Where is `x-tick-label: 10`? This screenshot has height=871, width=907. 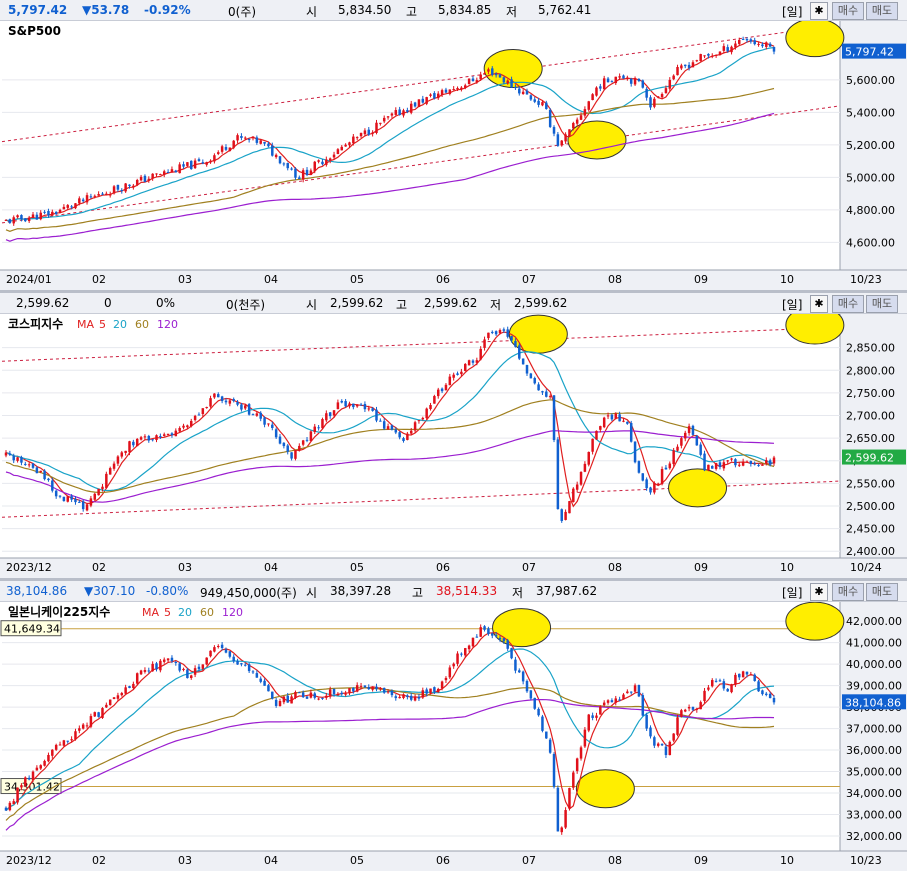
x-tick-label: 10 is located at coordinates (787, 860).